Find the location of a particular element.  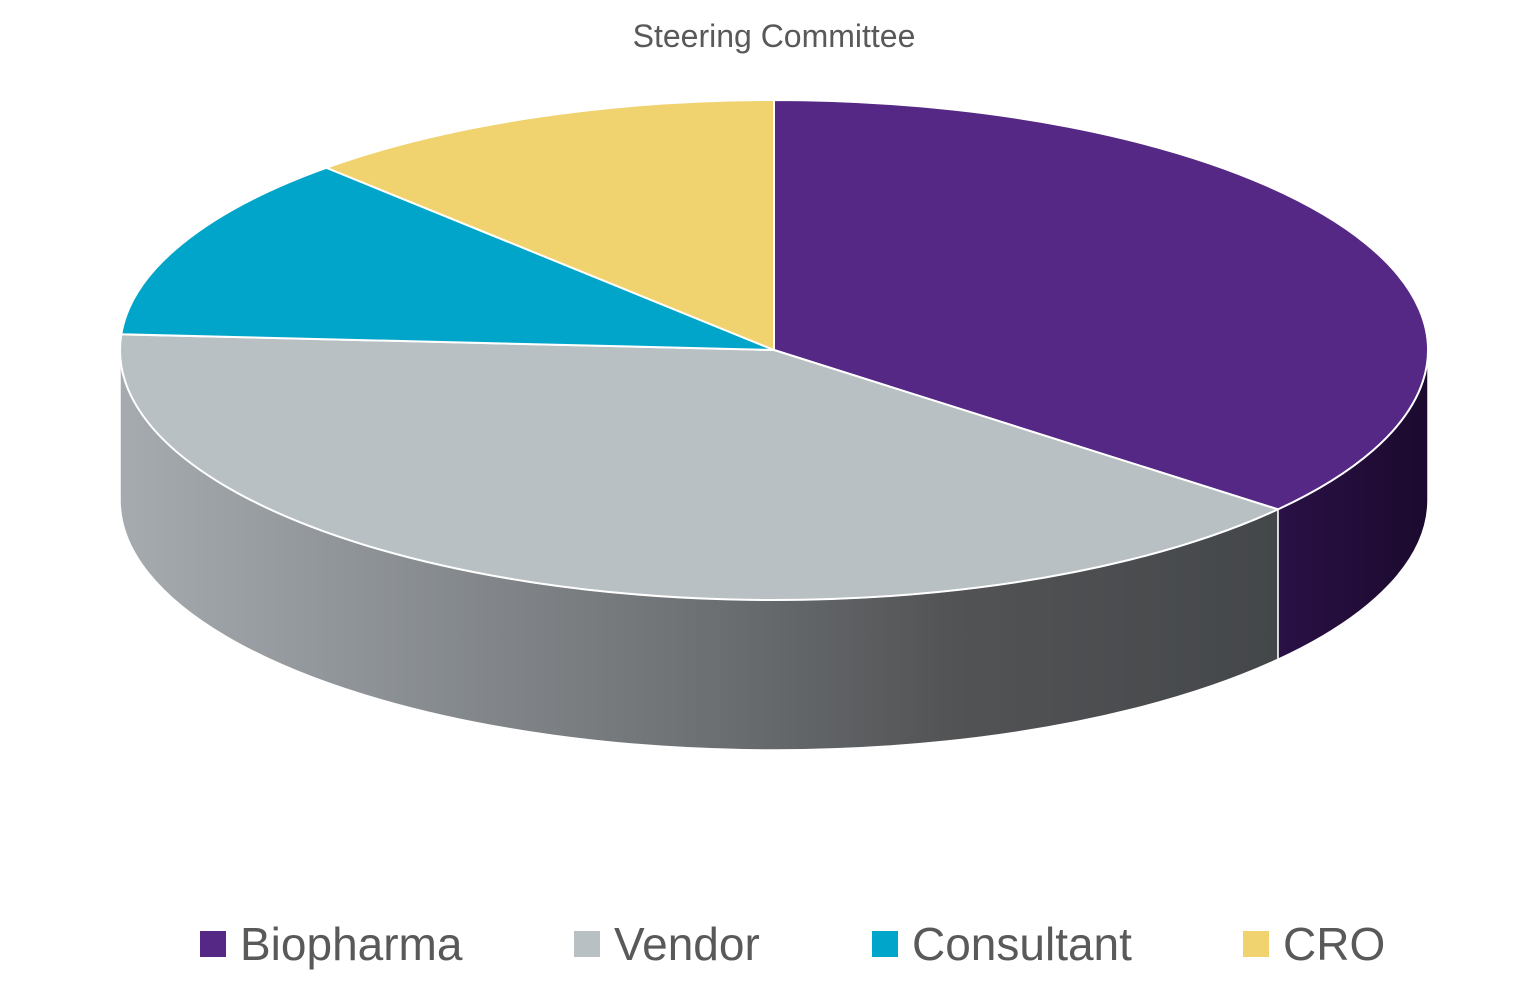

legend-swatch-biopharma is located at coordinates (213, 944).